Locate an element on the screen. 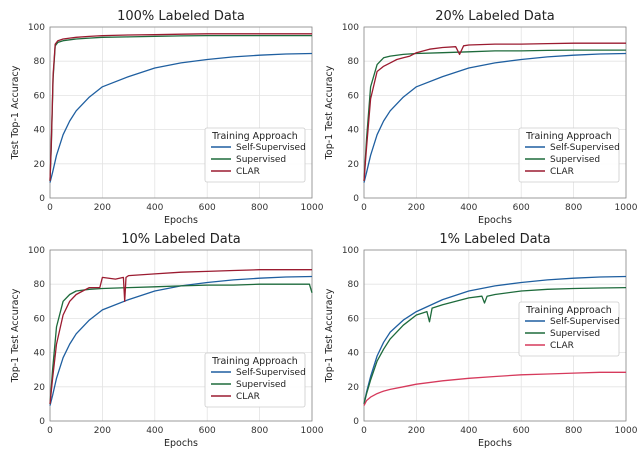 This screenshot has height=453, width=638. chart-title: 20% Labeled Data is located at coordinates (495, 16).